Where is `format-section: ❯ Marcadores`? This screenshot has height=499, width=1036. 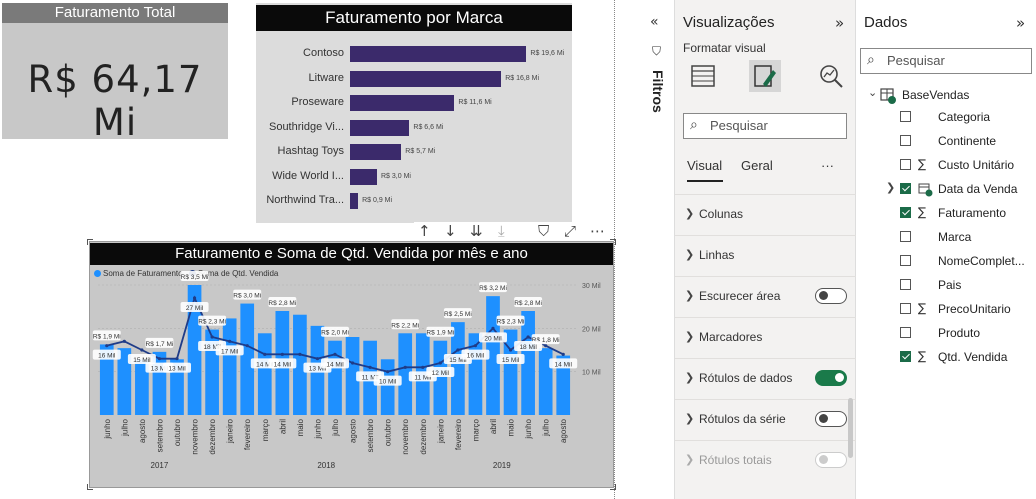 format-section: ❯ Marcadores is located at coordinates (765, 337).